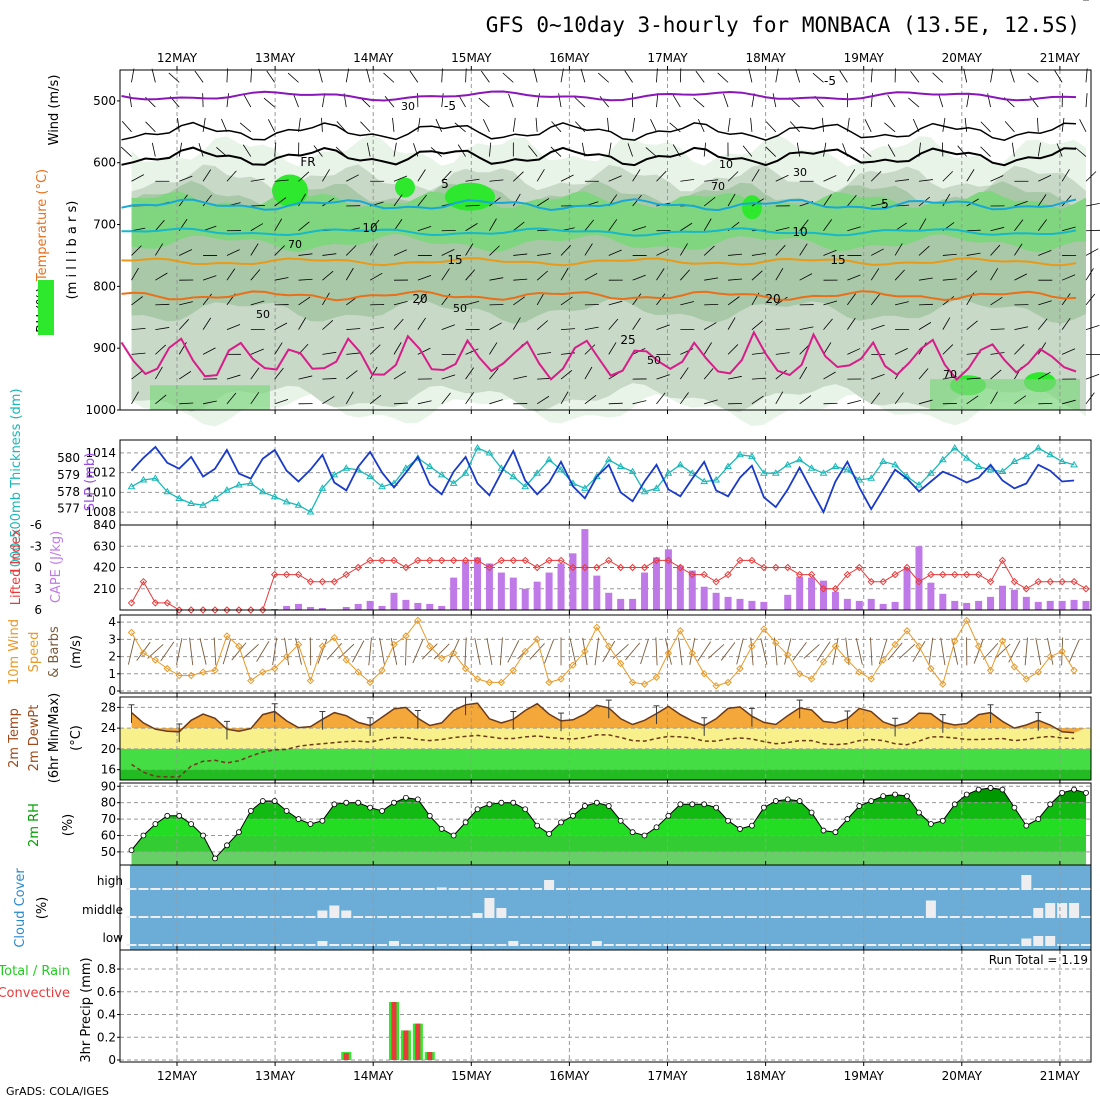  Describe the element at coordinates (68, 475) in the screenshot. I see `y-tick-label-left: 579` at that location.